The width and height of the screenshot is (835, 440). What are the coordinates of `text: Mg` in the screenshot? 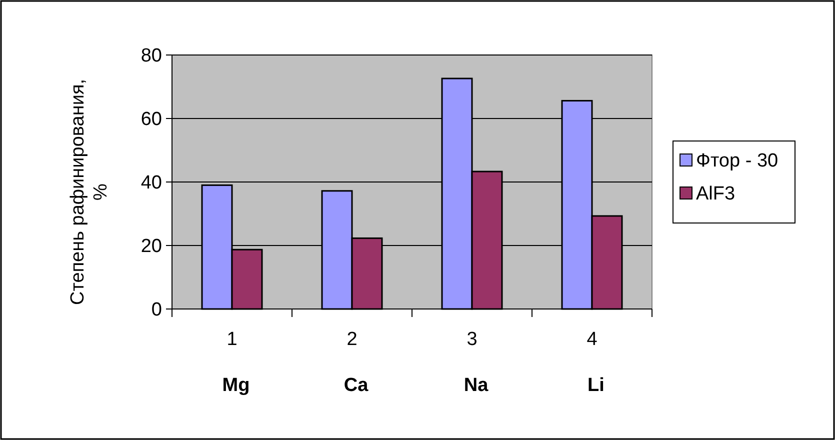 It's located at (236, 385).